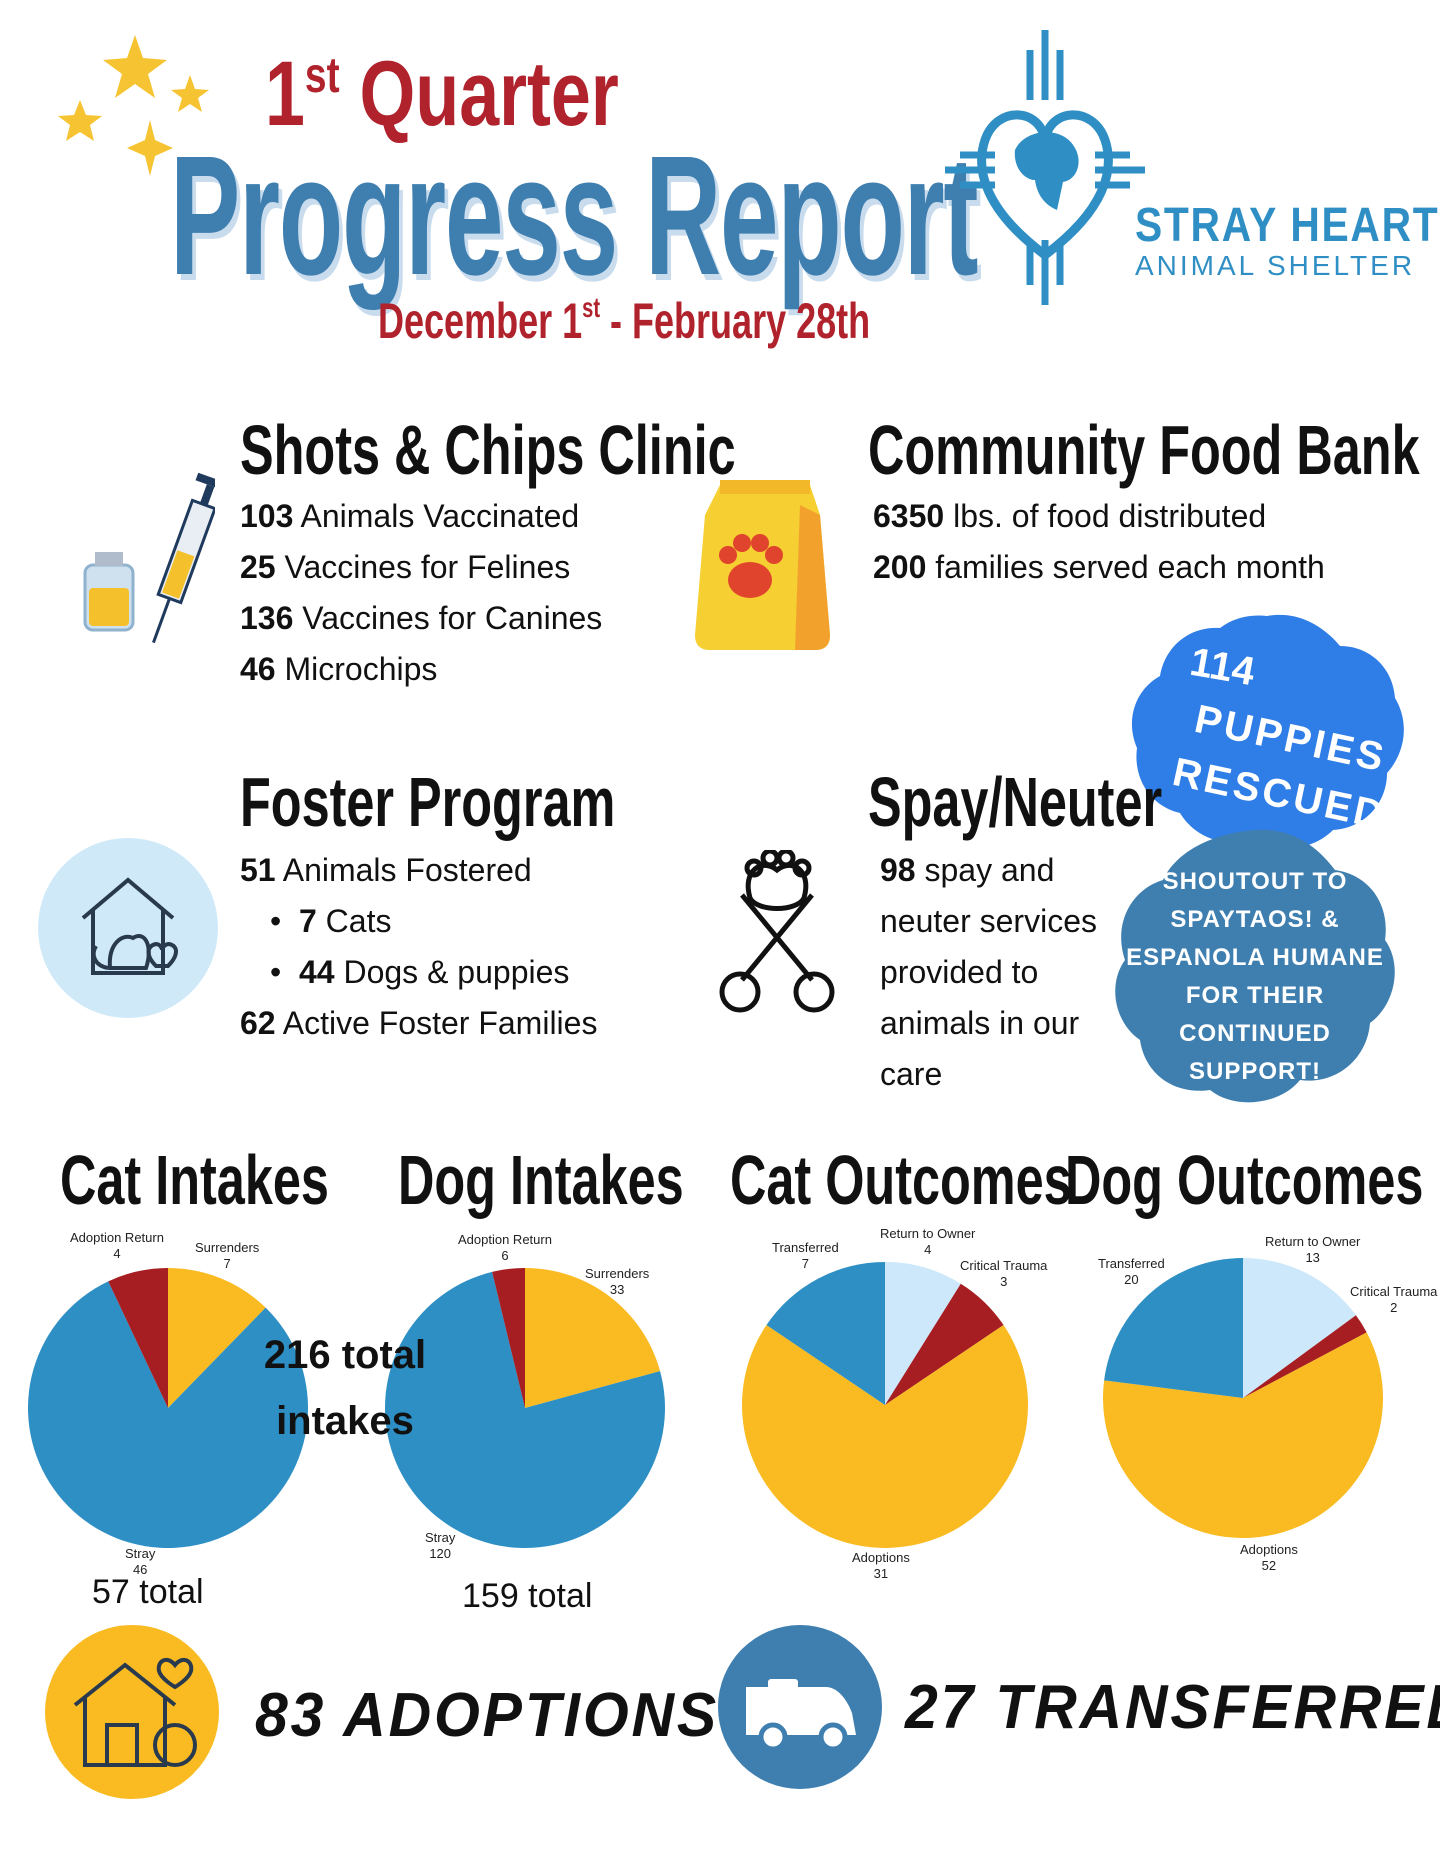  What do you see at coordinates (410, 516) in the screenshot?
I see `clinic-stat: 103 Animals Vaccinated` at bounding box center [410, 516].